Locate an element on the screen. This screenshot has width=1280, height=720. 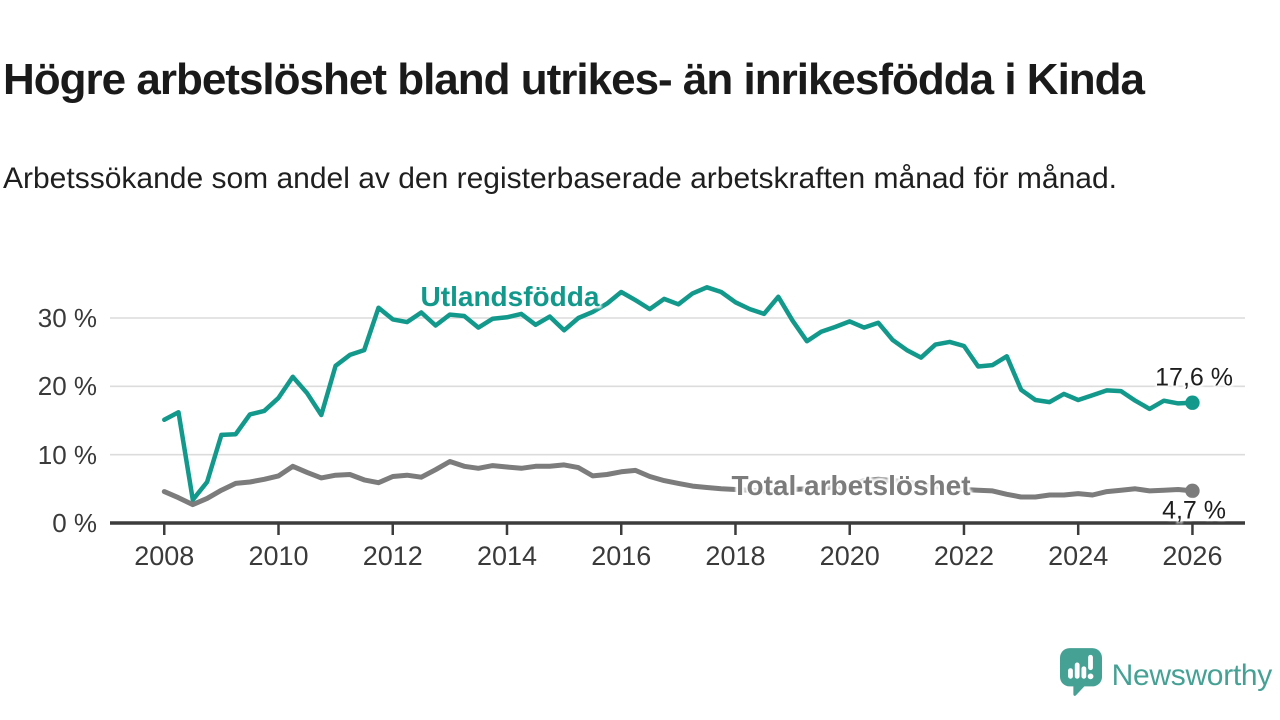
x-tick-label: 2014 is located at coordinates (507, 556).